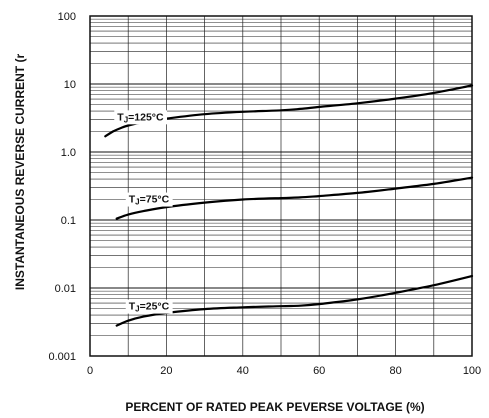  Describe the element at coordinates (65, 289) in the screenshot. I see `y-tick-label: 0.01` at that location.